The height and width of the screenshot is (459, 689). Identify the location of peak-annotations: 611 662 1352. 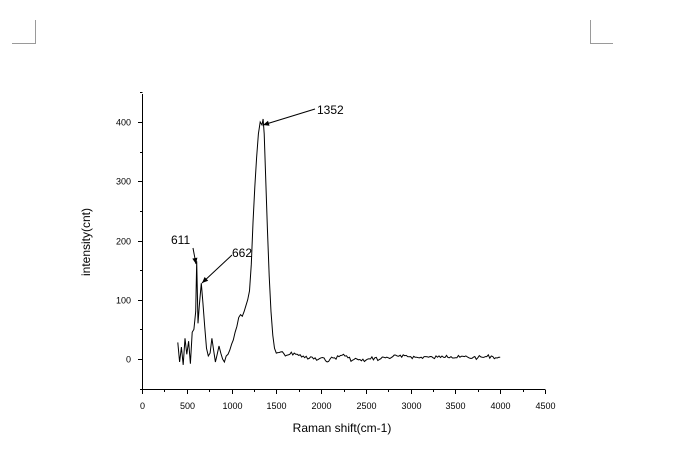
(257, 193).